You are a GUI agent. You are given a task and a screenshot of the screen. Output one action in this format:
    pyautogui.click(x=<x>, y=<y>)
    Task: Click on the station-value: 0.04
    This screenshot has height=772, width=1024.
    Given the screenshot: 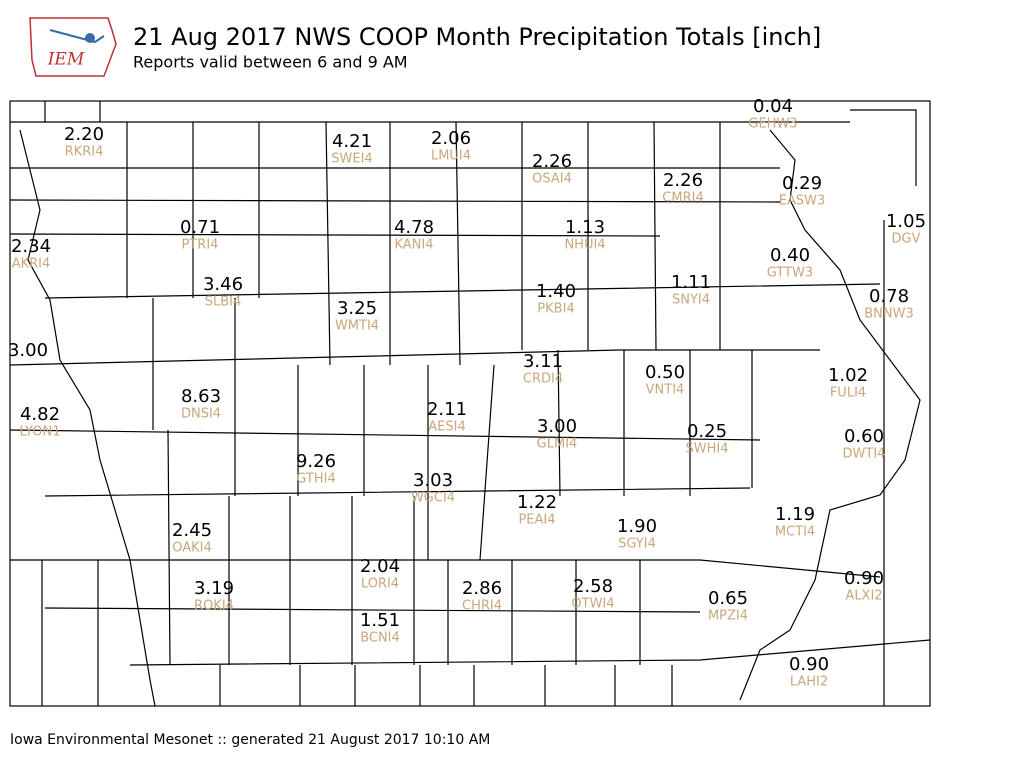 What is the action you would take?
    pyautogui.click(x=773, y=106)
    